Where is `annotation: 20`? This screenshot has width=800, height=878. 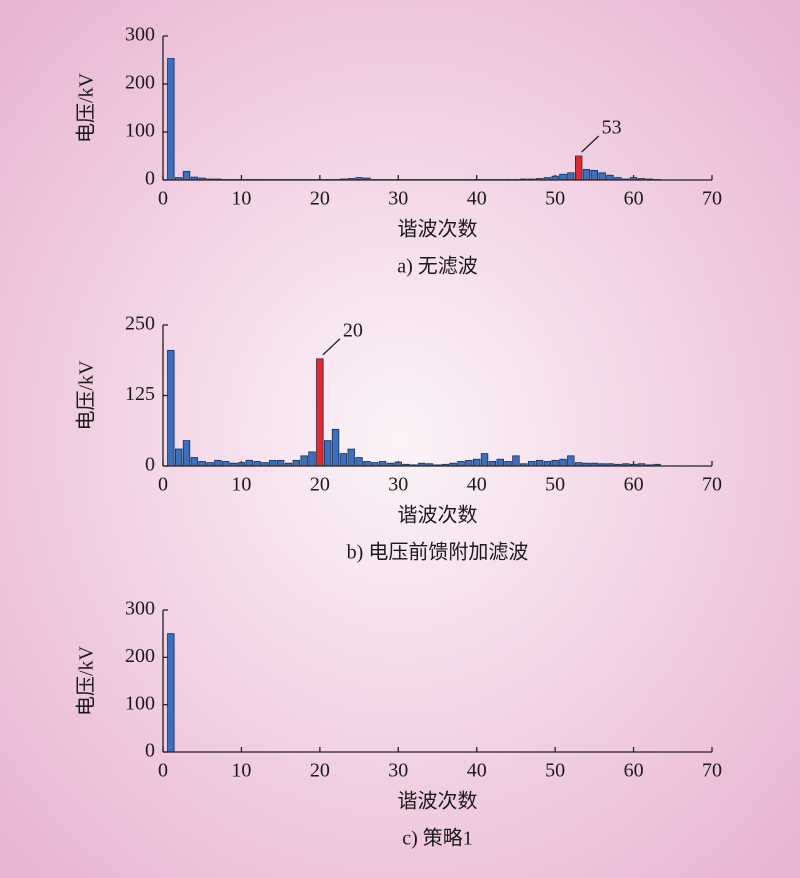 annotation: 20 is located at coordinates (353, 330).